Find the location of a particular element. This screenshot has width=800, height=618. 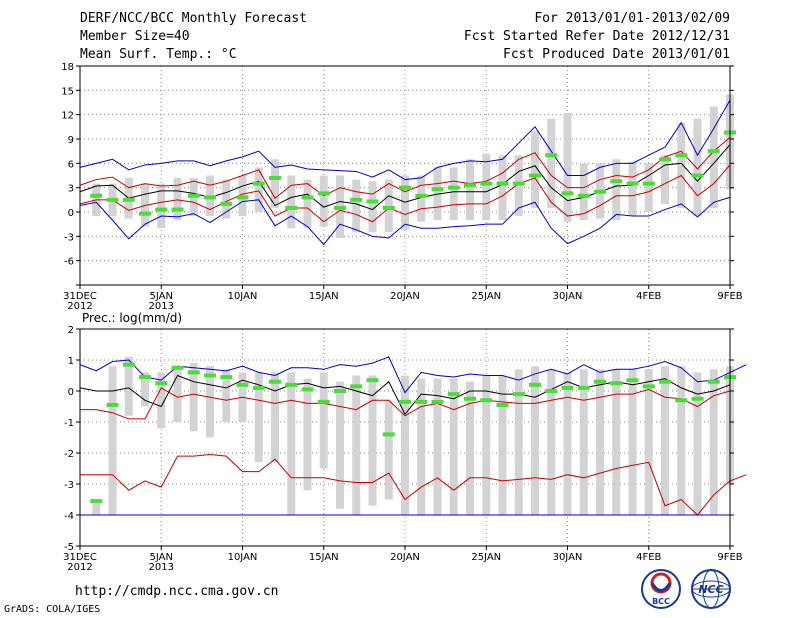

ncc-logo: NCC is located at coordinates (711, 589).